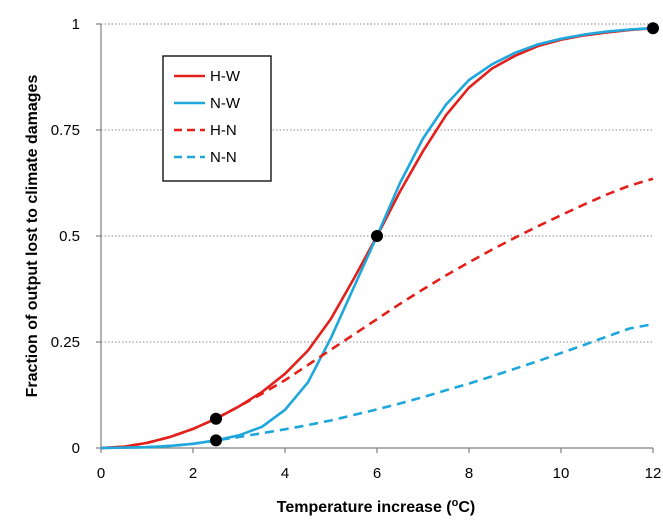 This screenshot has height=522, width=663. I want to click on x-tick-label-0: 0, so click(101, 473).